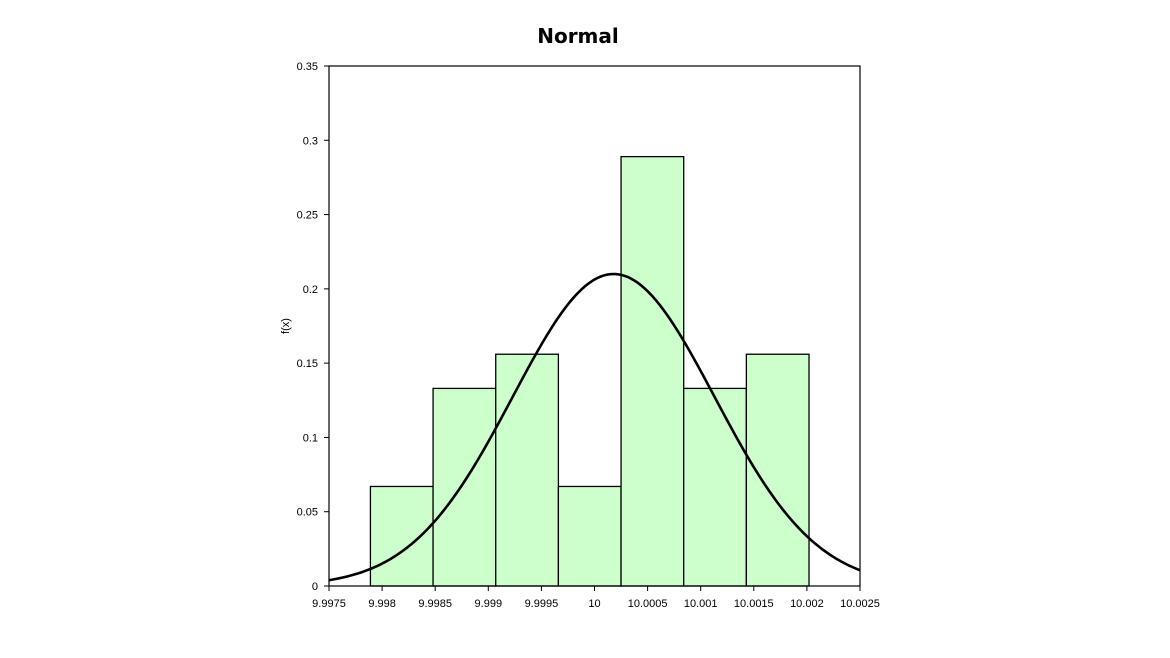 This screenshot has width=1170, height=658. Describe the element at coordinates (489, 604) in the screenshot. I see `x-tick-label: 9.999` at that location.